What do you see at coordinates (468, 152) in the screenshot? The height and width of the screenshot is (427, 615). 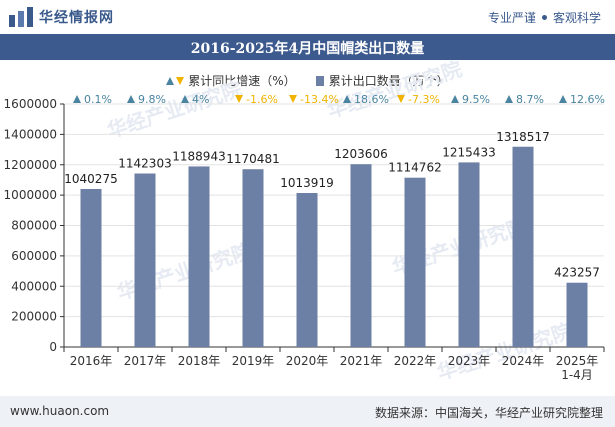 I see `bar-value-label: 1215433` at bounding box center [468, 152].